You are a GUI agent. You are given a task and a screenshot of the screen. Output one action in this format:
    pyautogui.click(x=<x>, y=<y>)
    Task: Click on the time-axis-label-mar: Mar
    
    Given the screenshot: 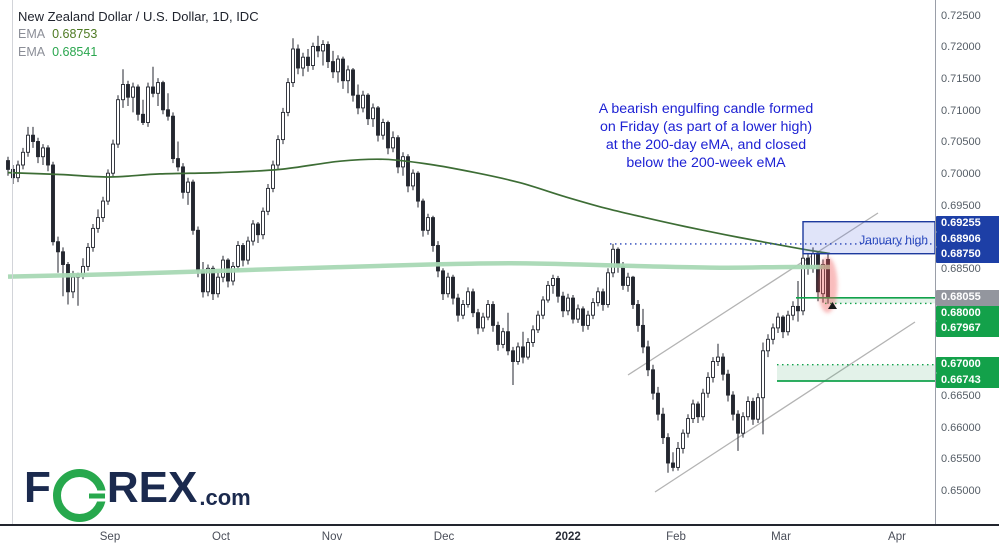 What is the action you would take?
    pyautogui.click(x=781, y=537)
    